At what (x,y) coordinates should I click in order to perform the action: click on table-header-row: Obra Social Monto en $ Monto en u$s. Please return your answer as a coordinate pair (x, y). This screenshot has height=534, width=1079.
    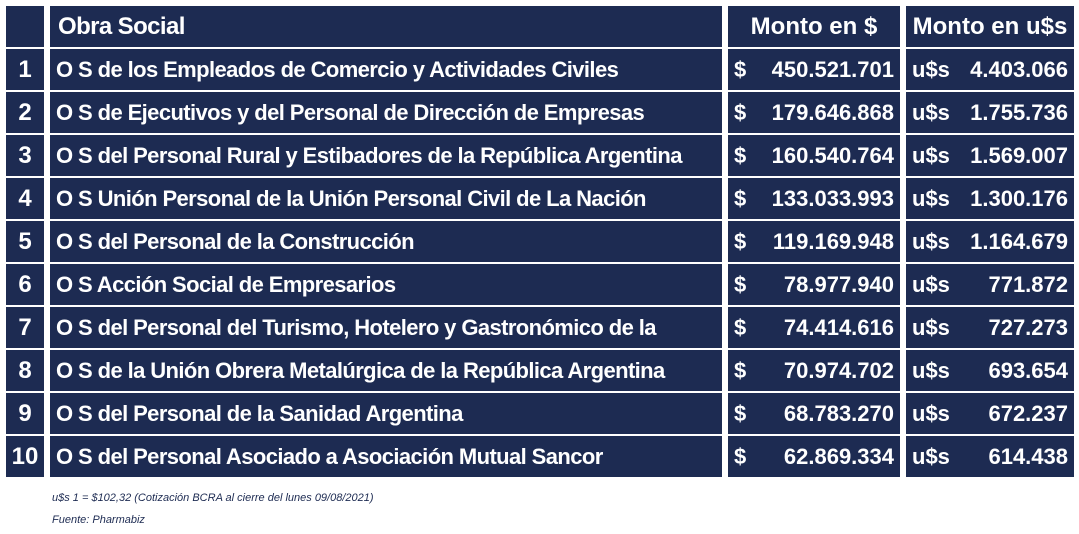
    Looking at the image, I should click on (540, 27).